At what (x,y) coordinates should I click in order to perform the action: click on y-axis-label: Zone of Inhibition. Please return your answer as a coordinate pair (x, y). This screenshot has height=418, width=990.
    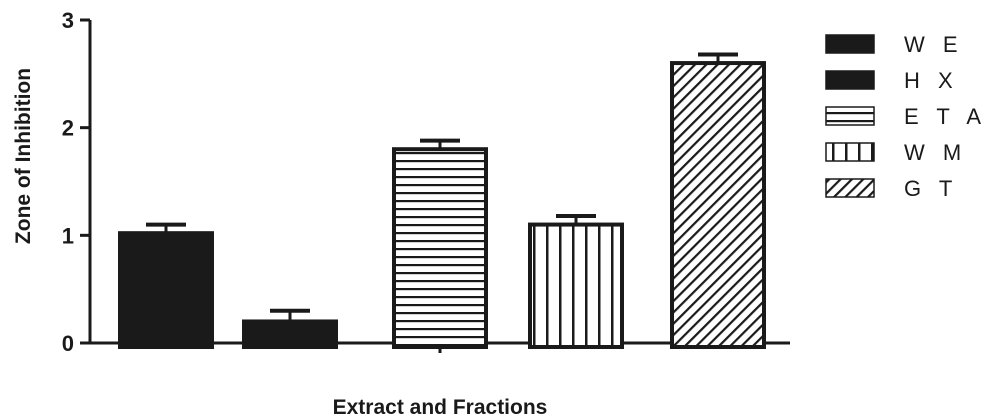
    Looking at the image, I should click on (23, 156).